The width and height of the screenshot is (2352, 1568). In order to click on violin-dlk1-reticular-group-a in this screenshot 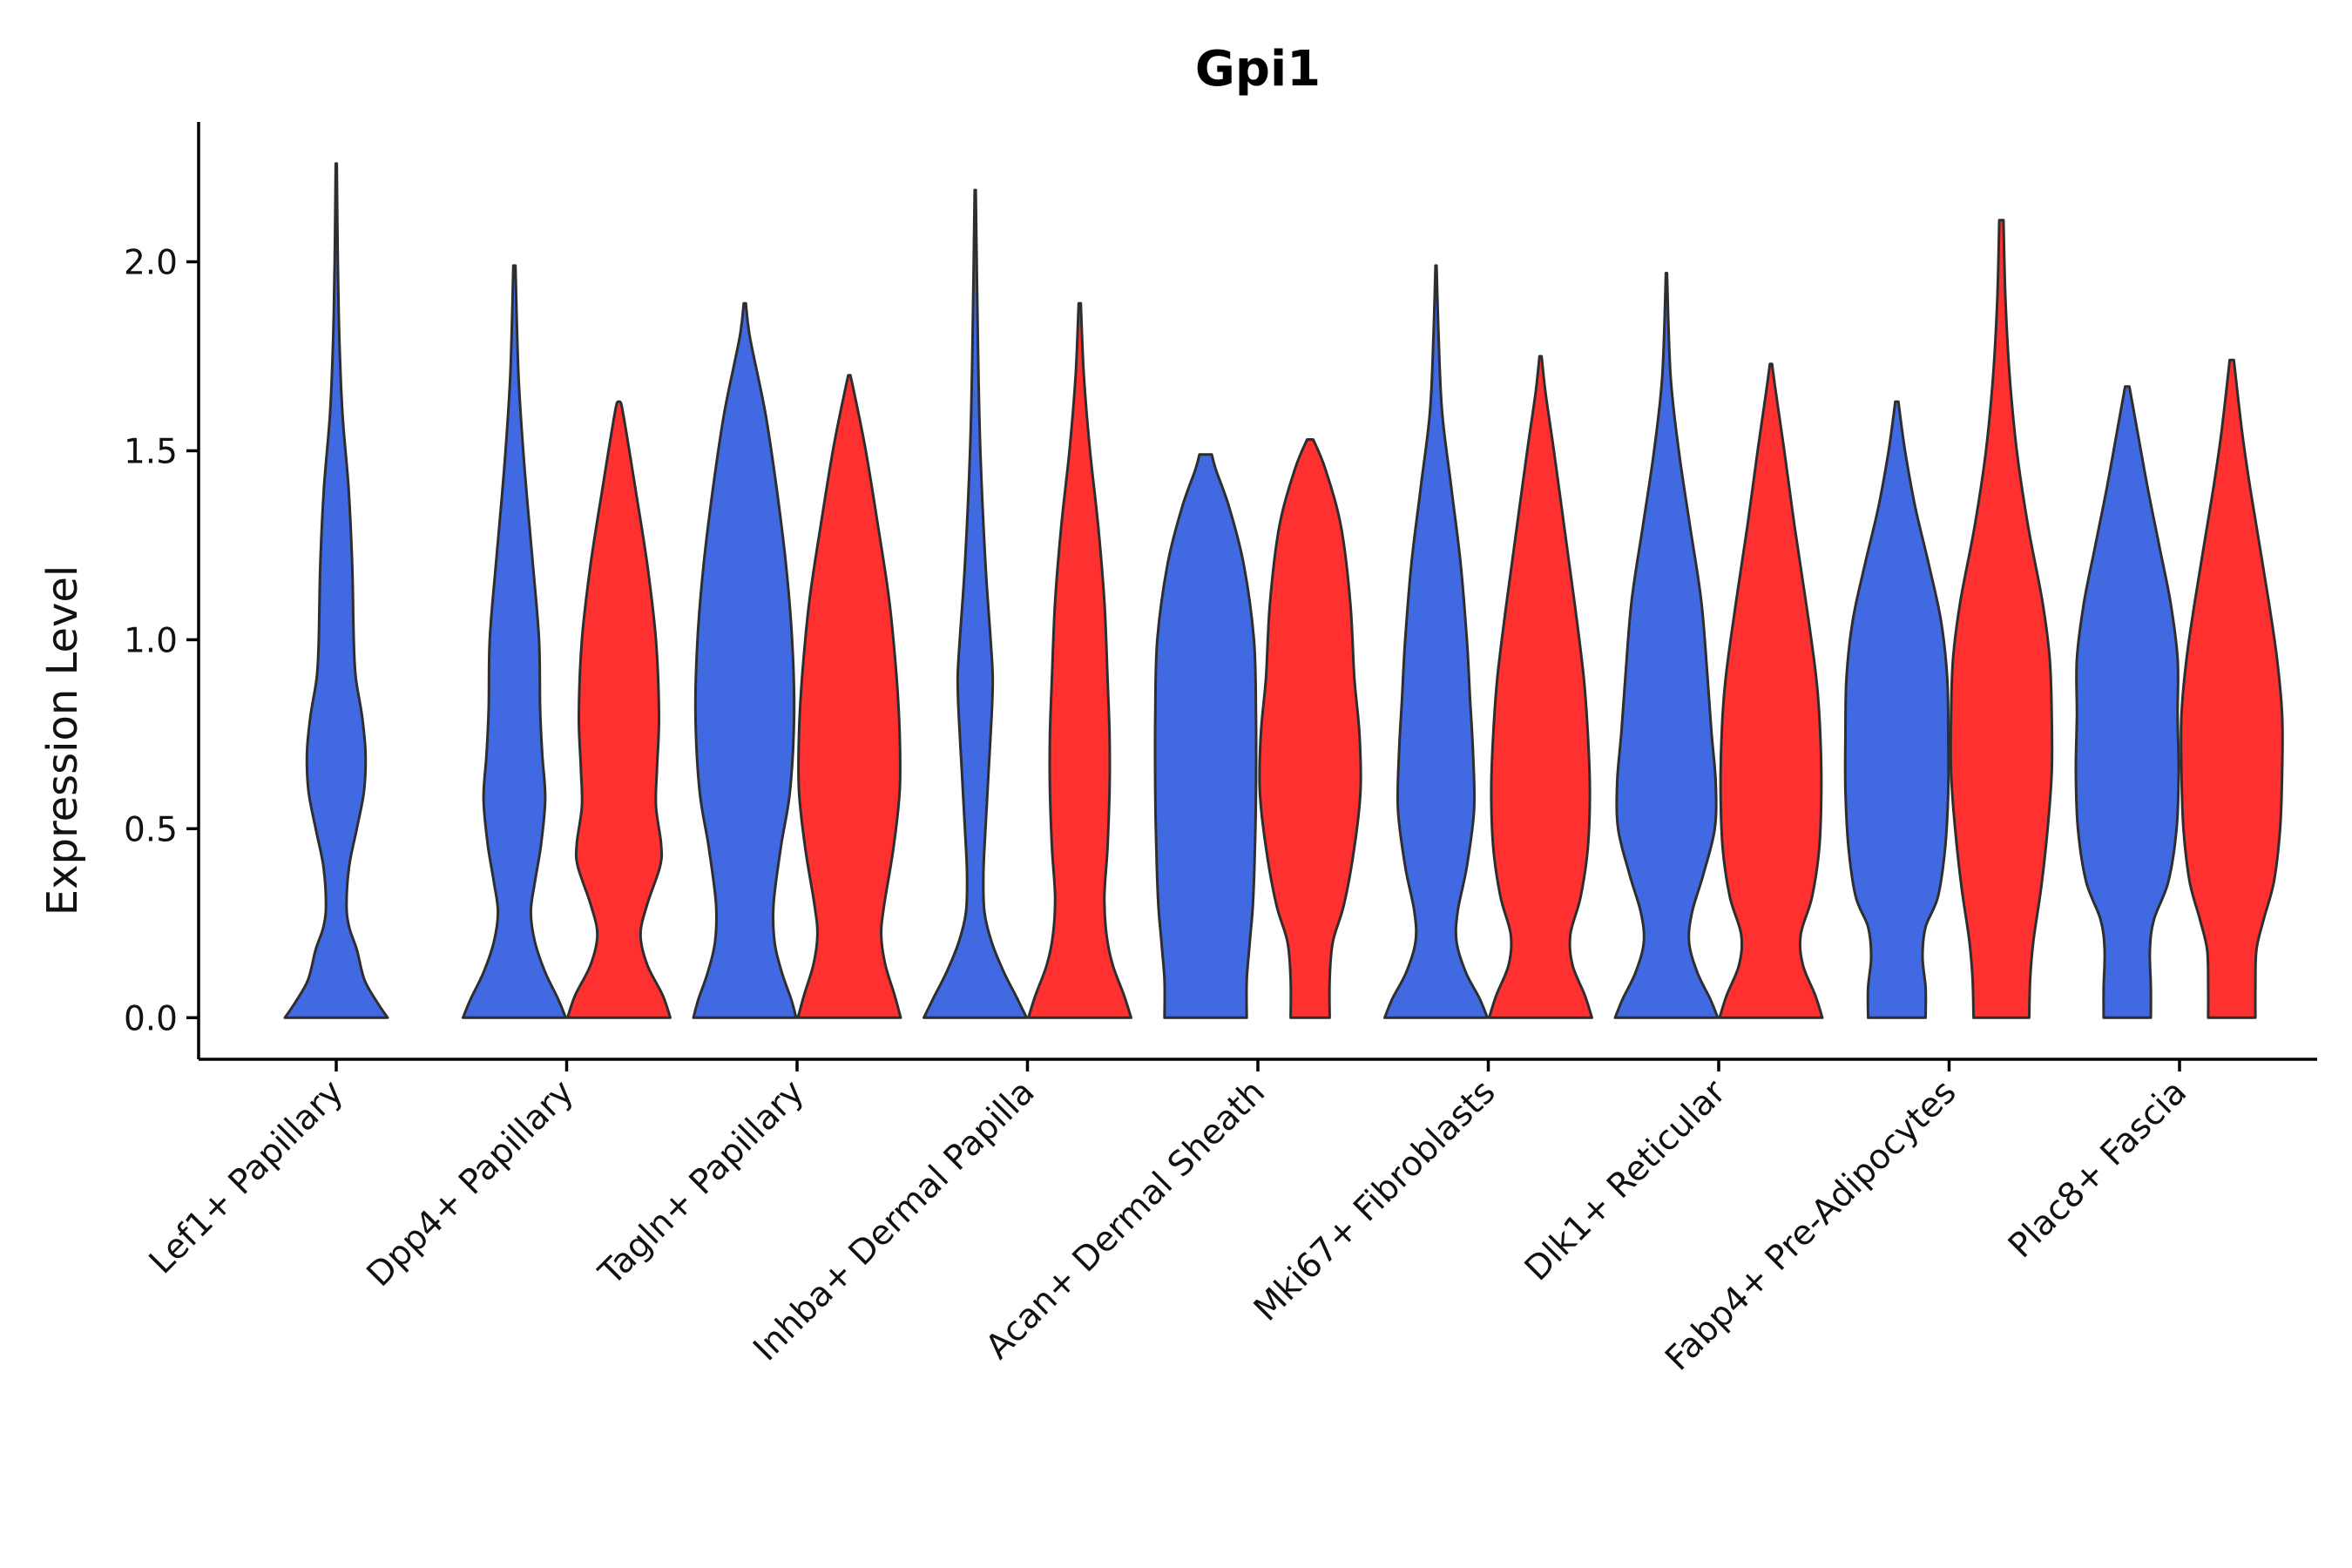, I will do `click(1666, 645)`.